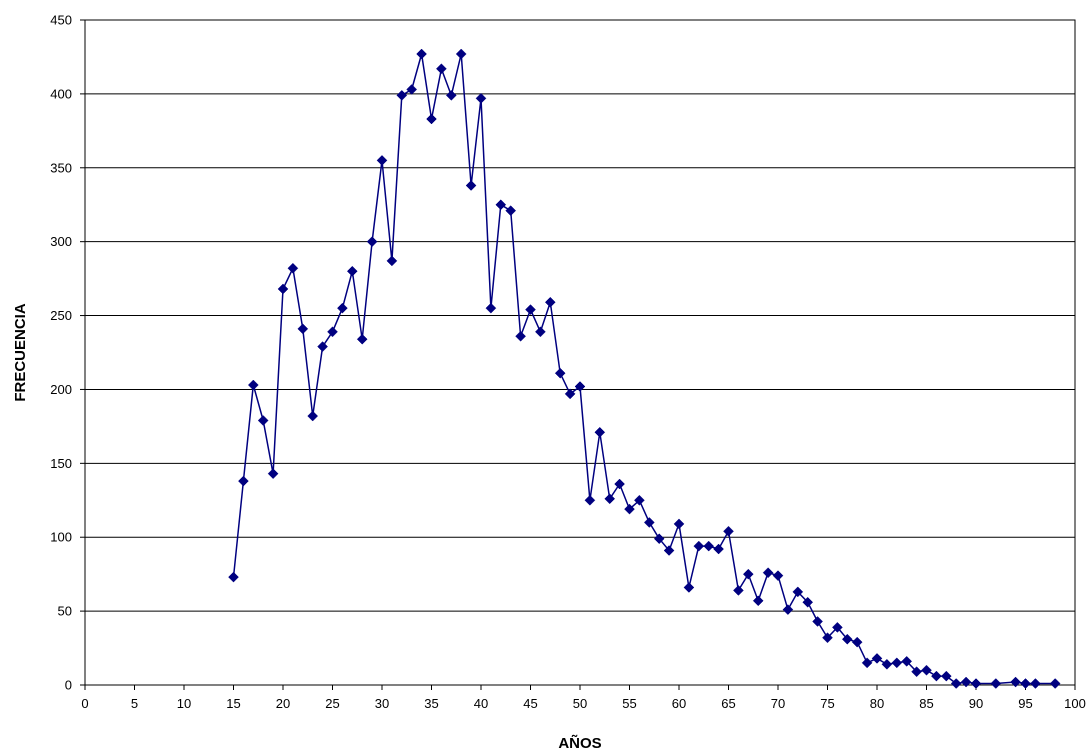 This screenshot has width=1090, height=753. What do you see at coordinates (679, 703) in the screenshot?
I see `x-tick-label: 60` at bounding box center [679, 703].